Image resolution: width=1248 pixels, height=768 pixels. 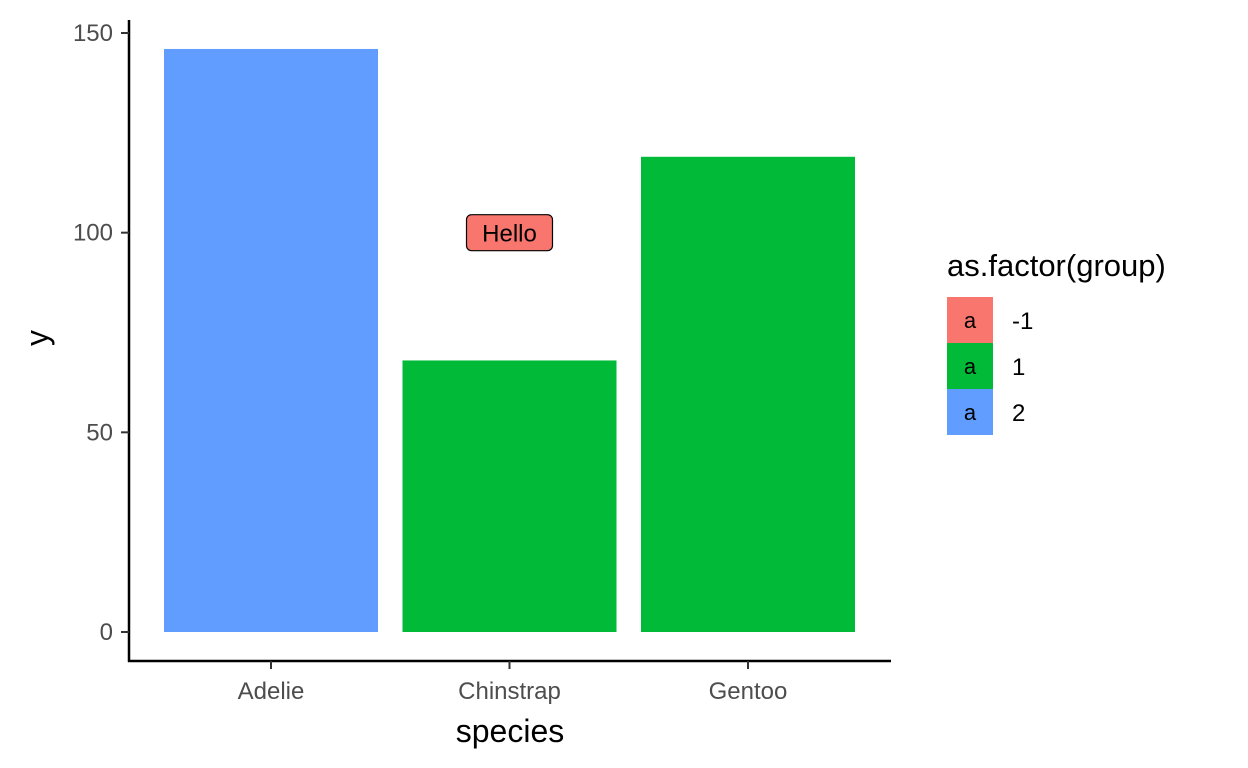 I want to click on x-axis: Adelie Chinstrap Gentoo, so click(x=509, y=682).